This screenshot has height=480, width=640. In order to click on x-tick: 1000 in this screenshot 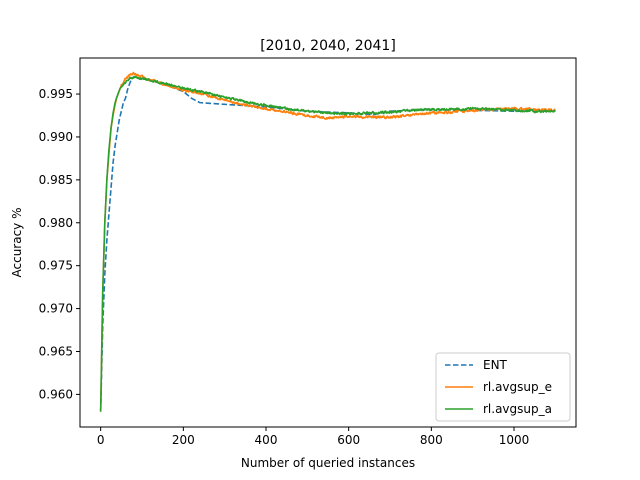, I will do `click(514, 437)`.